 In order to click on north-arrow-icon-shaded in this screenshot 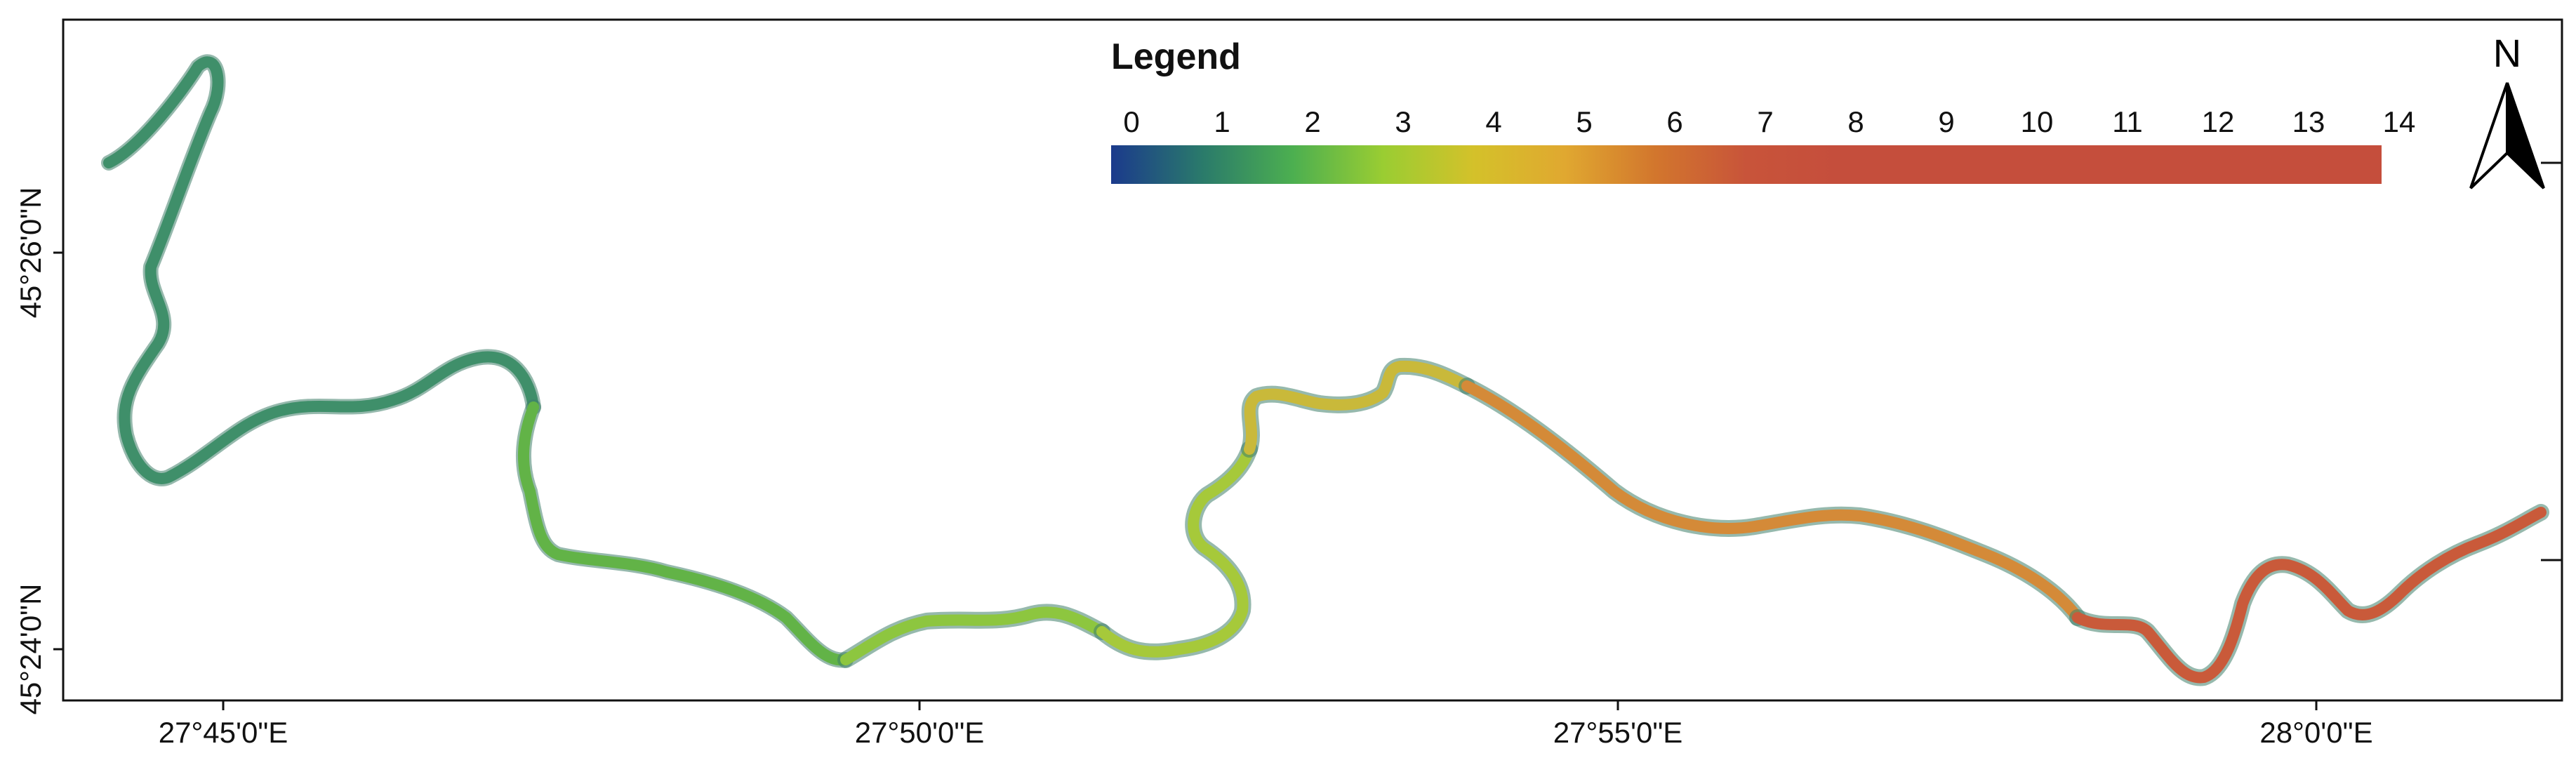, I will do `click(2526, 136)`.